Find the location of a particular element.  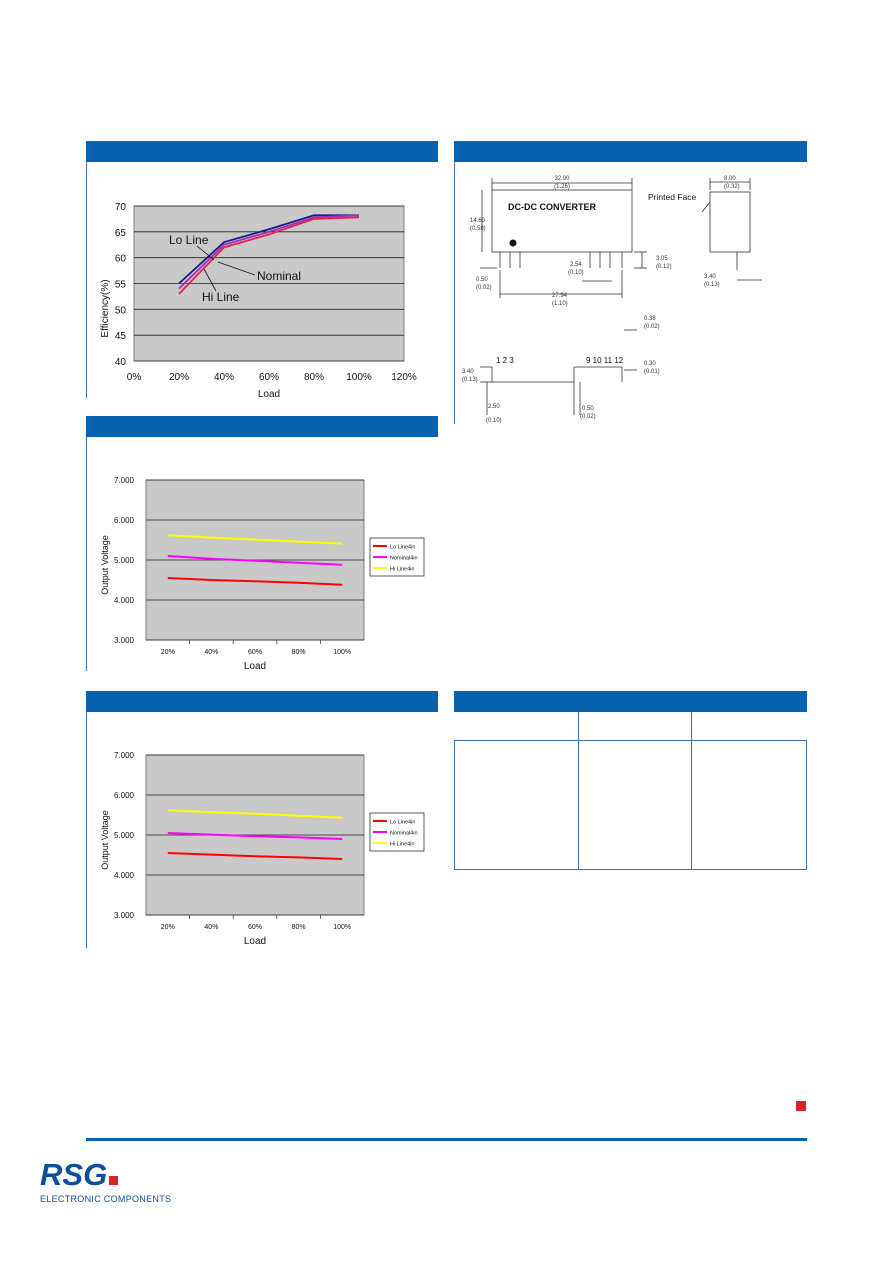

x-tick-label: 0% is located at coordinates (134, 377).